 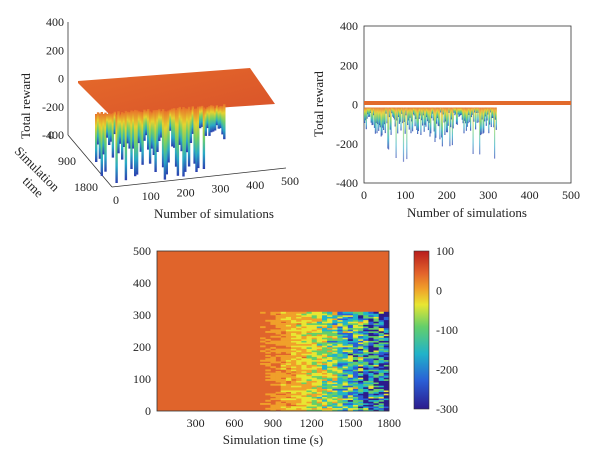 I want to click on z-axis-label: Total reward, so click(x=25, y=106).